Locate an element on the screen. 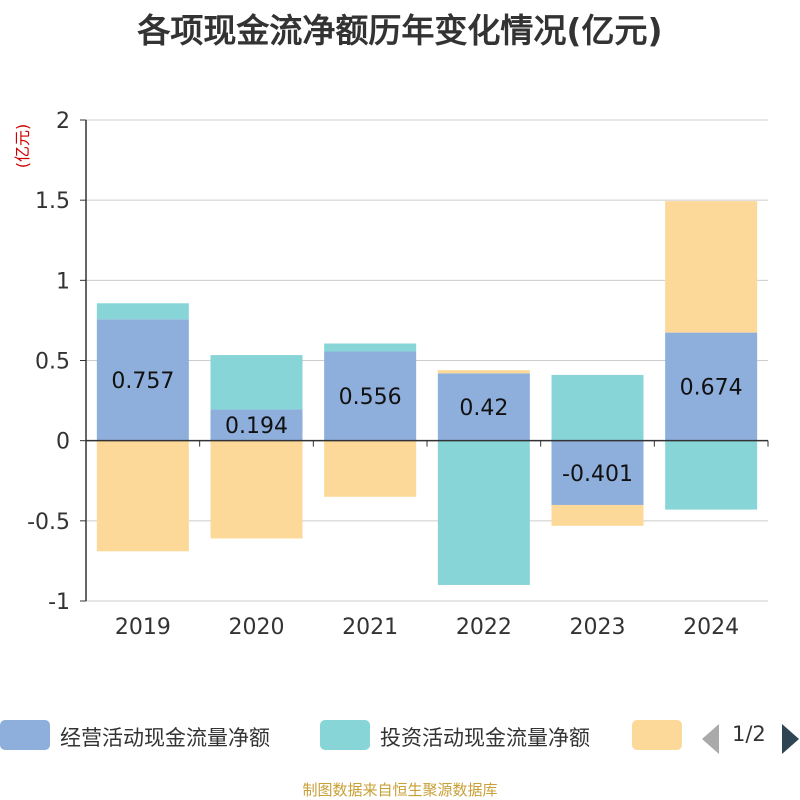  x-tick-label: 2021 is located at coordinates (370, 627).